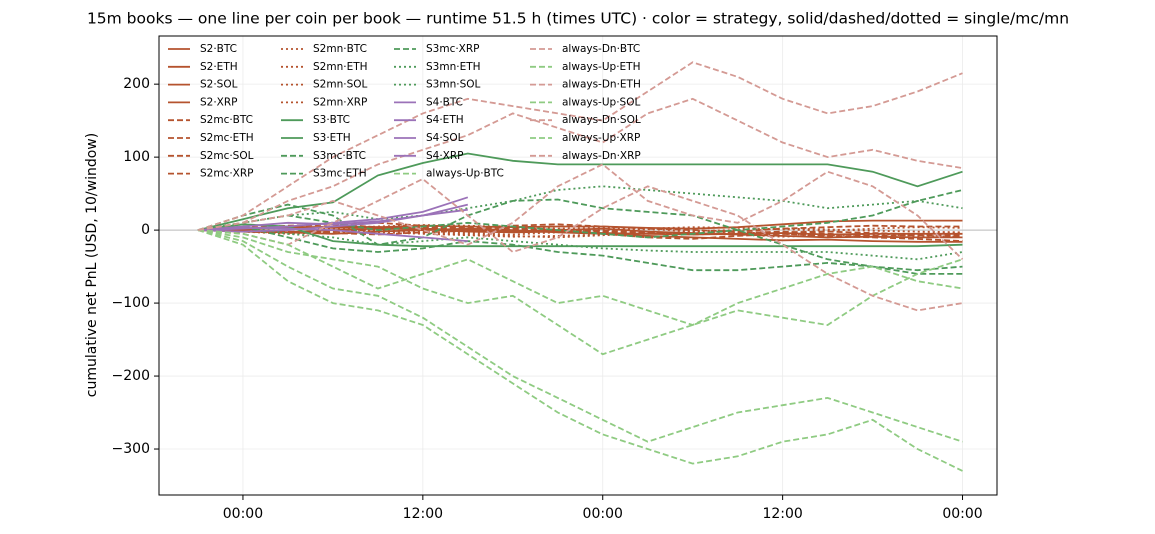 The width and height of the screenshot is (1155, 534). I want to click on y-tick-label: −100, so click(131, 303).